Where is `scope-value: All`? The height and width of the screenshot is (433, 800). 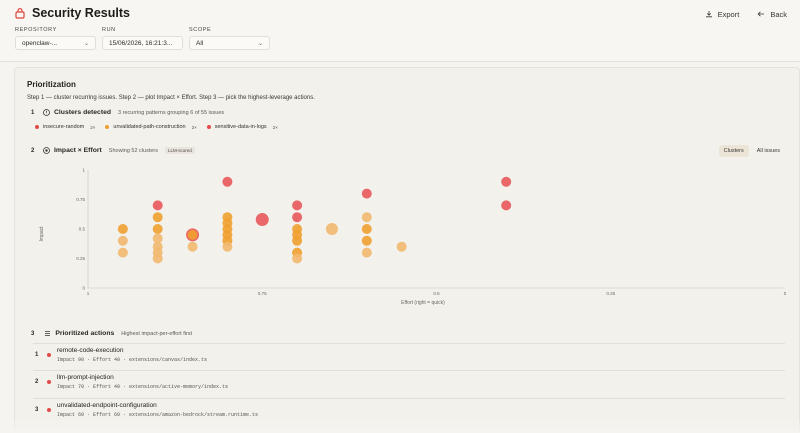 scope-value: All is located at coordinates (200, 43).